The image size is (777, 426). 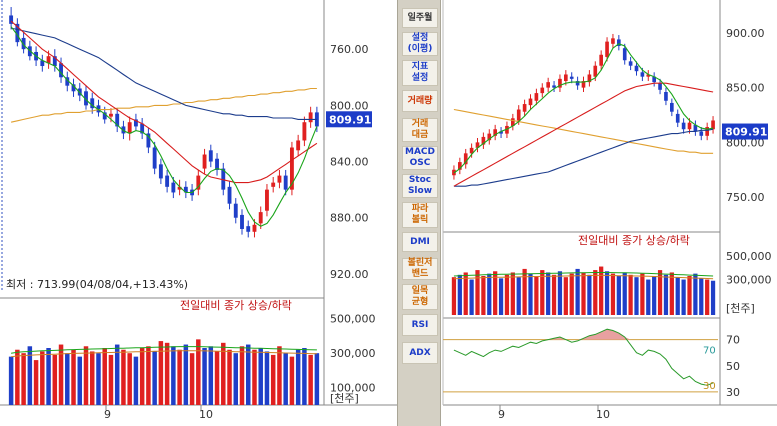 What do you see at coordinates (745, 33) in the screenshot?
I see `right-price-tick-label: 900.00` at bounding box center [745, 33].